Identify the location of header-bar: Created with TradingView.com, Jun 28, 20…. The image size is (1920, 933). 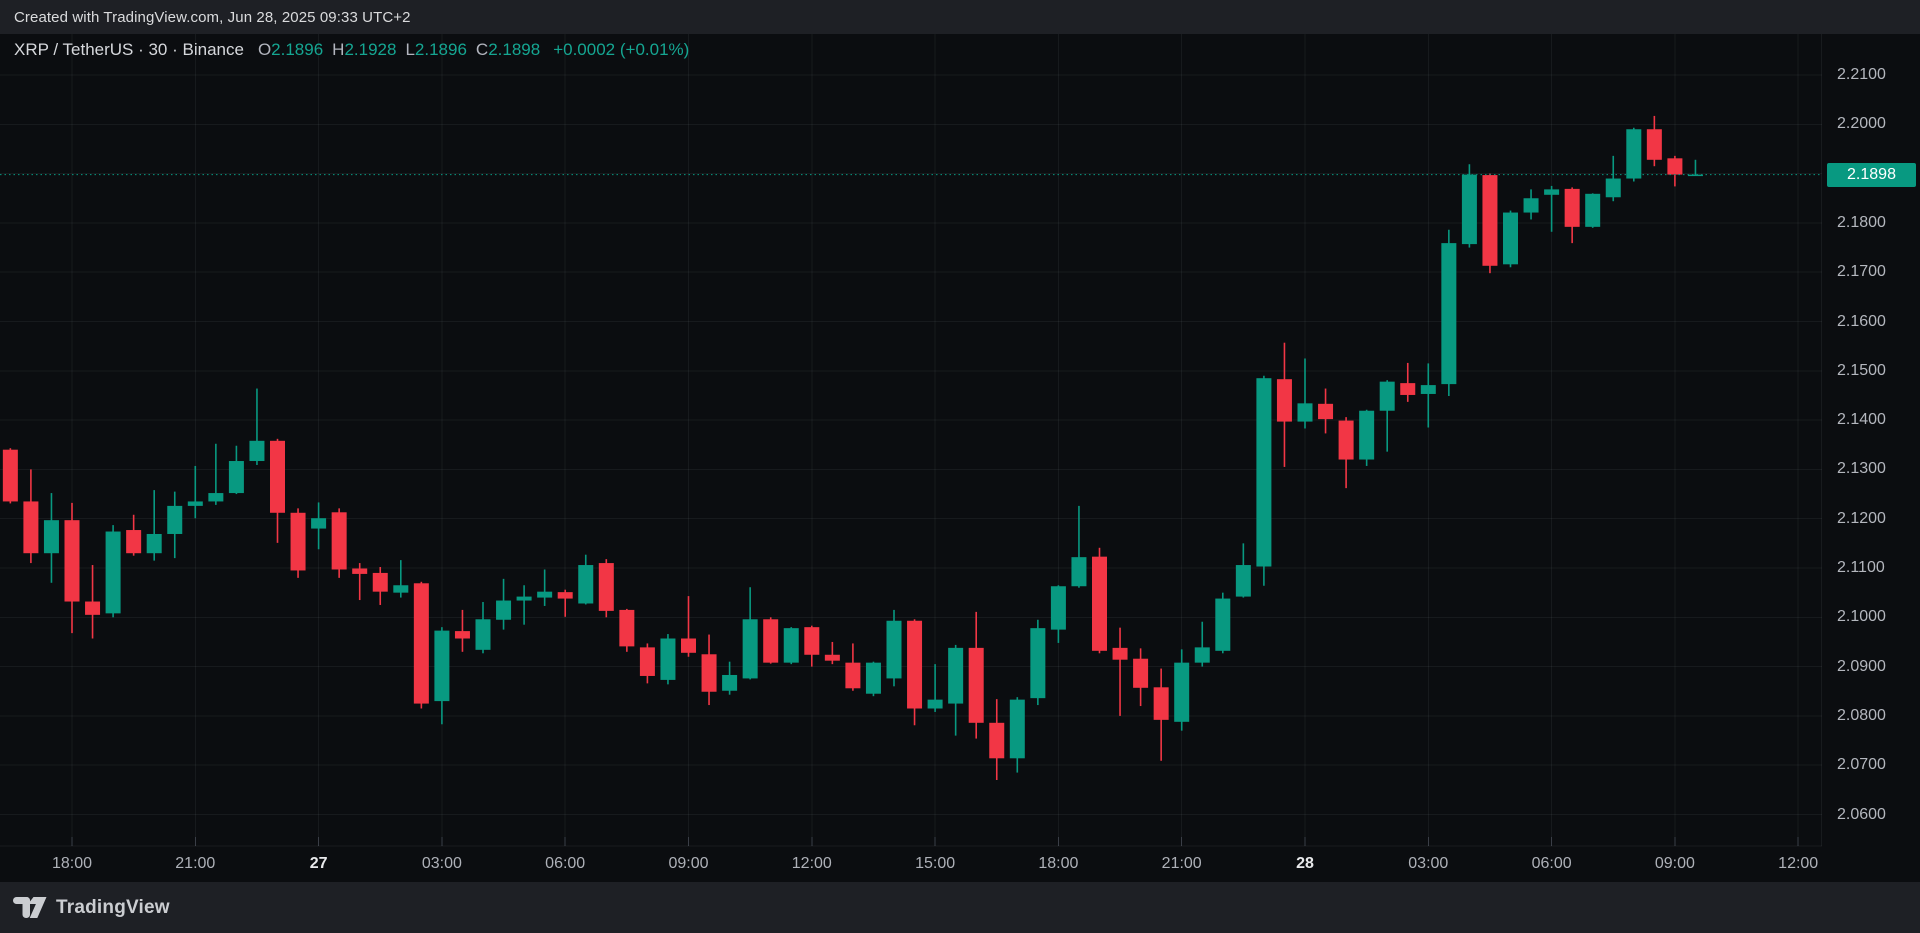
(960, 17).